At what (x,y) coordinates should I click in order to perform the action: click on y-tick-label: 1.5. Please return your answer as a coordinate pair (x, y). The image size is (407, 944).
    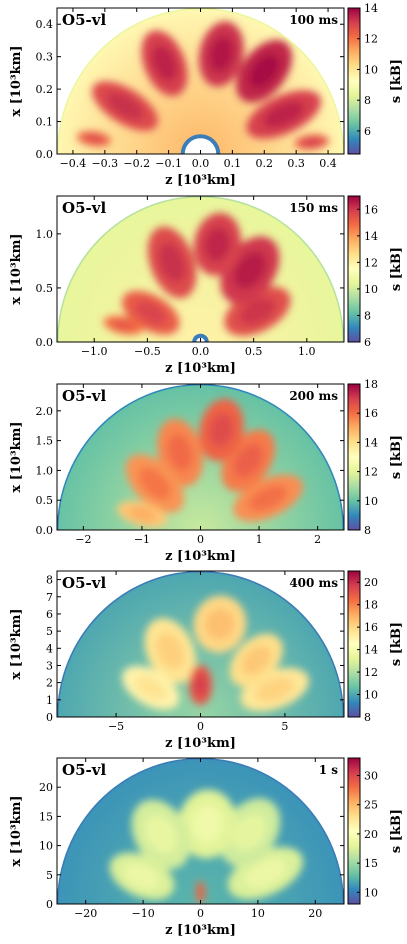
    Looking at the image, I should click on (45, 441).